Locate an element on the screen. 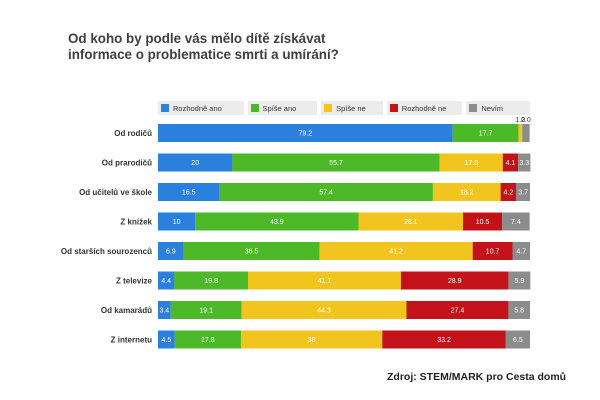  data-label: 17.0 is located at coordinates (471, 163).